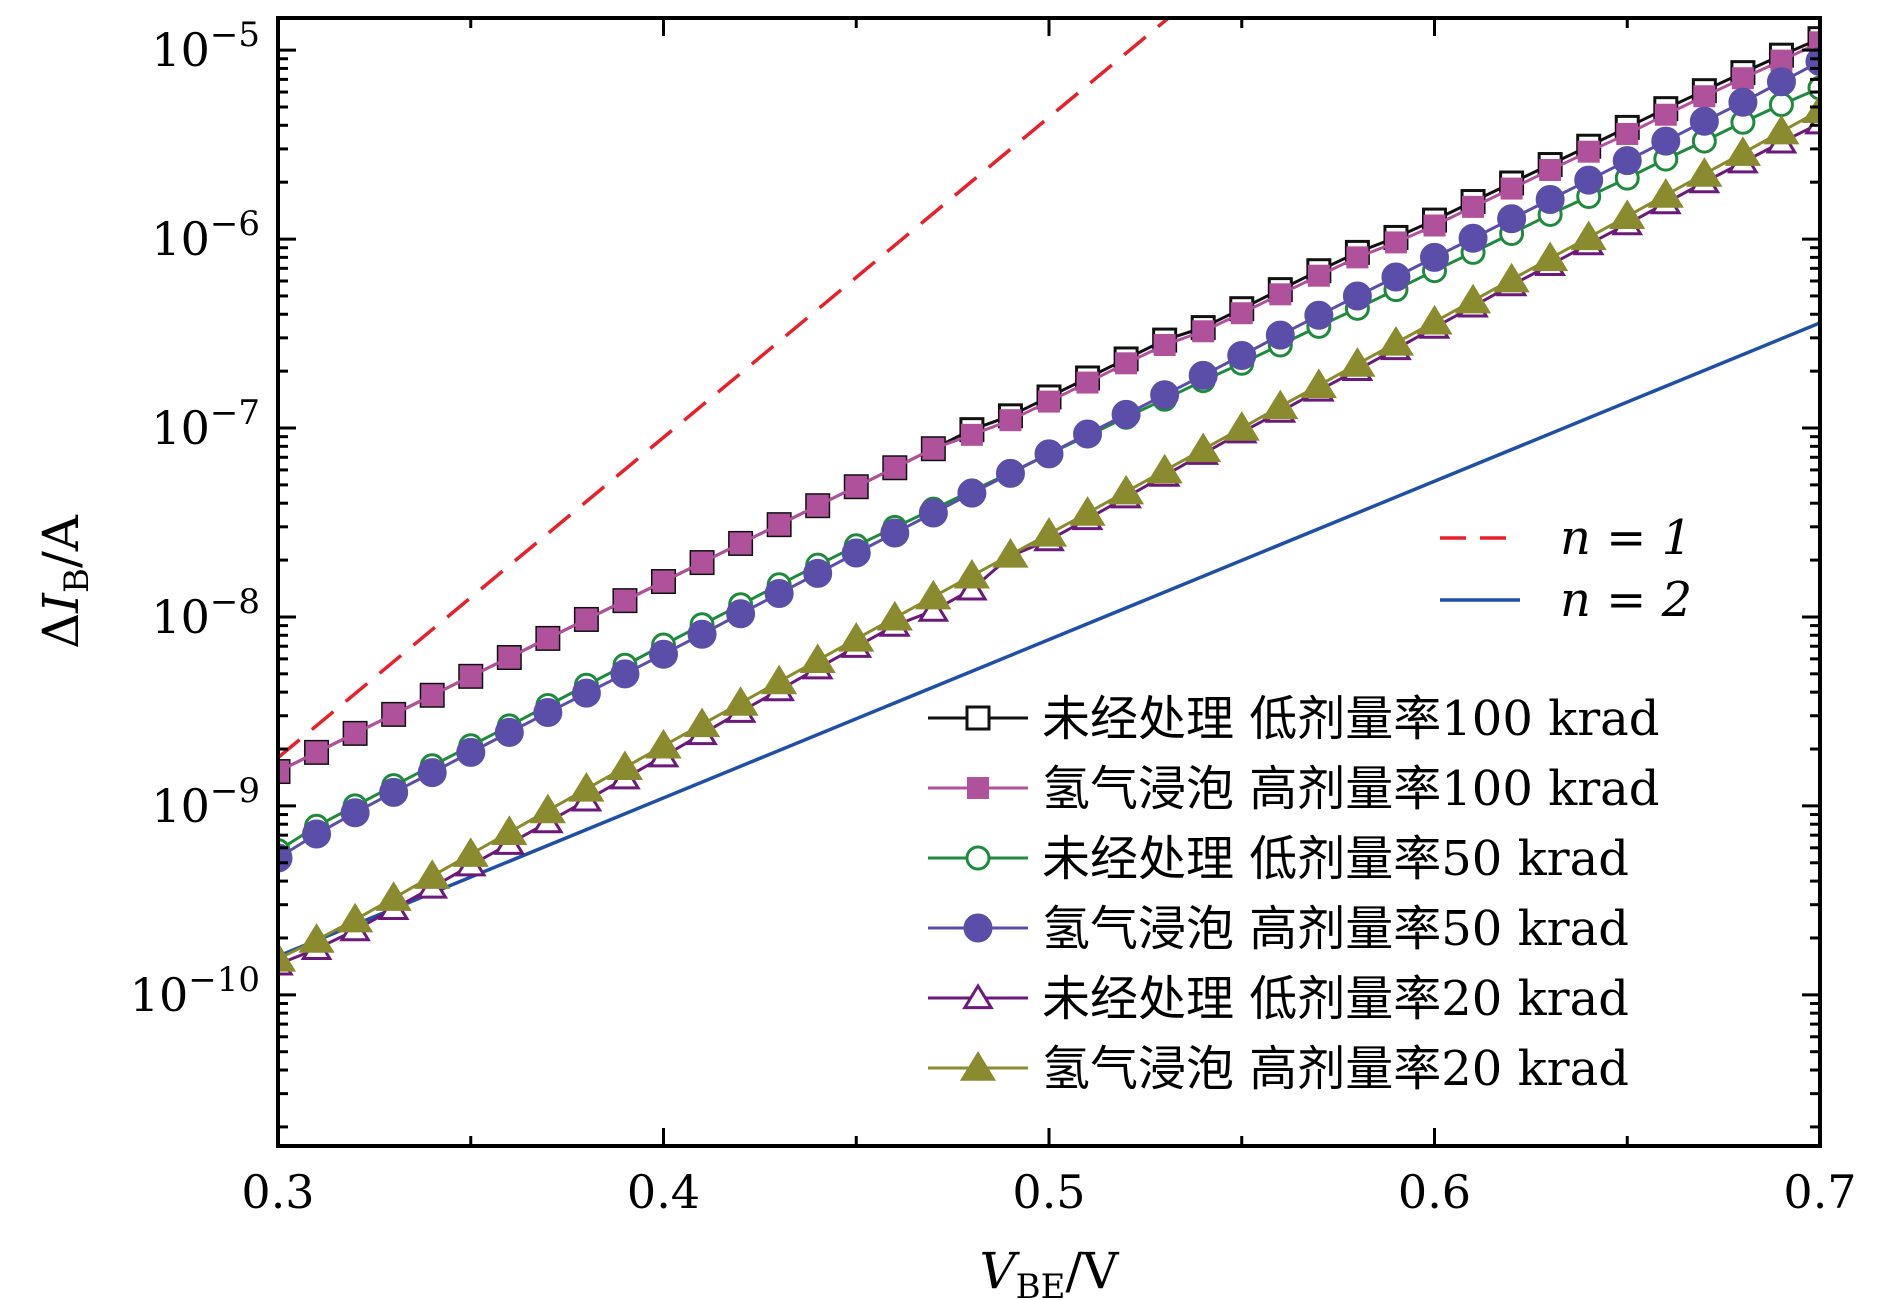  Describe the element at coordinates (1335, 859) in the screenshot. I see `legend-label: 未经处理 低剂量率50 krad` at that location.